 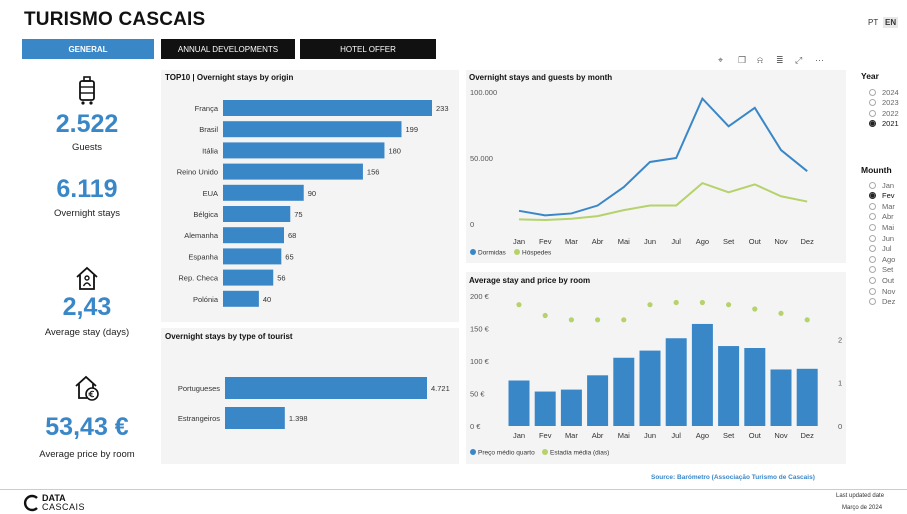 What do you see at coordinates (281, 278) in the screenshot?
I see `data-label: 56` at bounding box center [281, 278].